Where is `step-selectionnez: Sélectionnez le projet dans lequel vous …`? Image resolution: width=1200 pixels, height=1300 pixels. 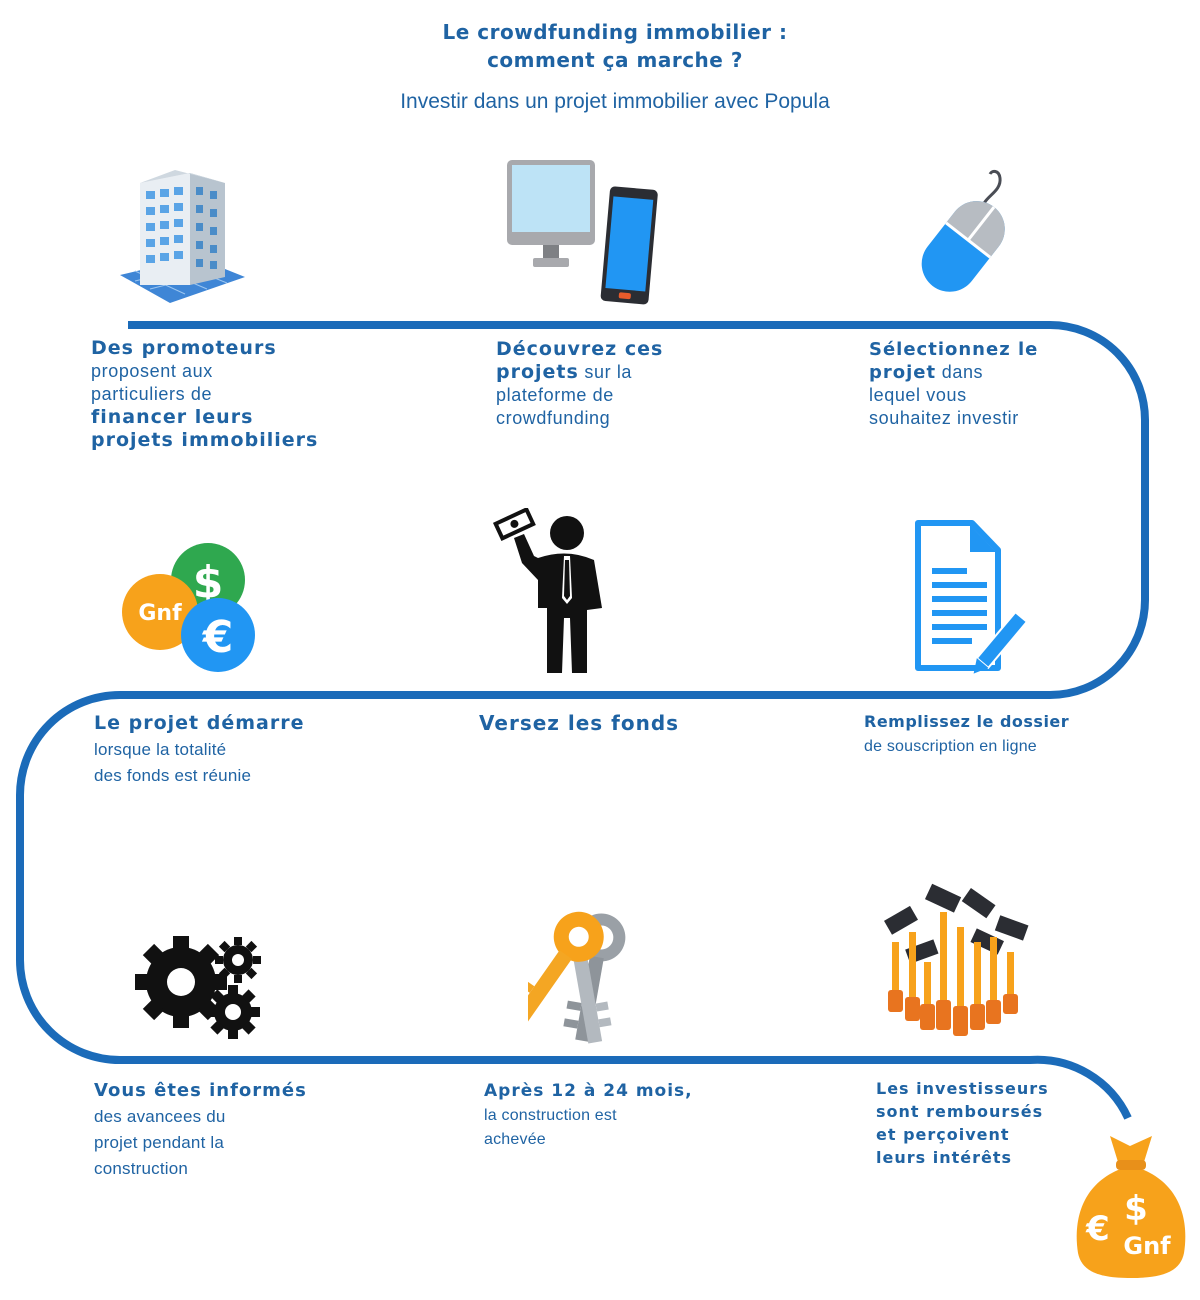 step-selectionnez: Sélectionnez le projet dans lequel vous … is located at coordinates (953, 384).